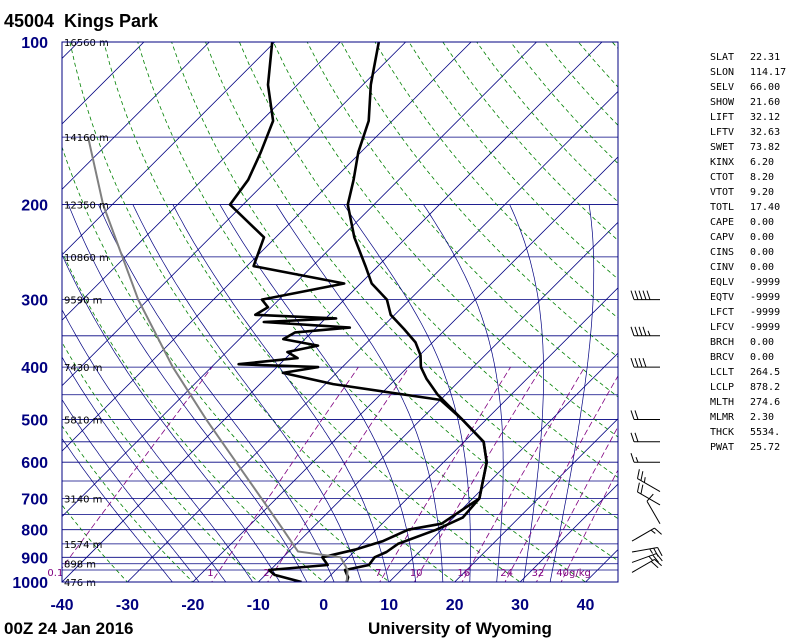 The width and height of the screenshot is (800, 640). I want to click on index-key: LFCV, so click(722, 327).